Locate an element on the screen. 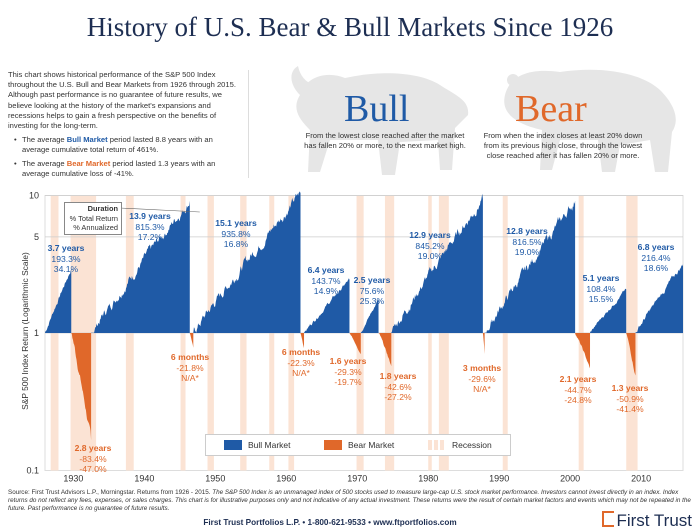 The height and width of the screenshot is (532, 700). bull-period-label: 2.5 years 75.6% 25.3% is located at coordinates (372, 291).